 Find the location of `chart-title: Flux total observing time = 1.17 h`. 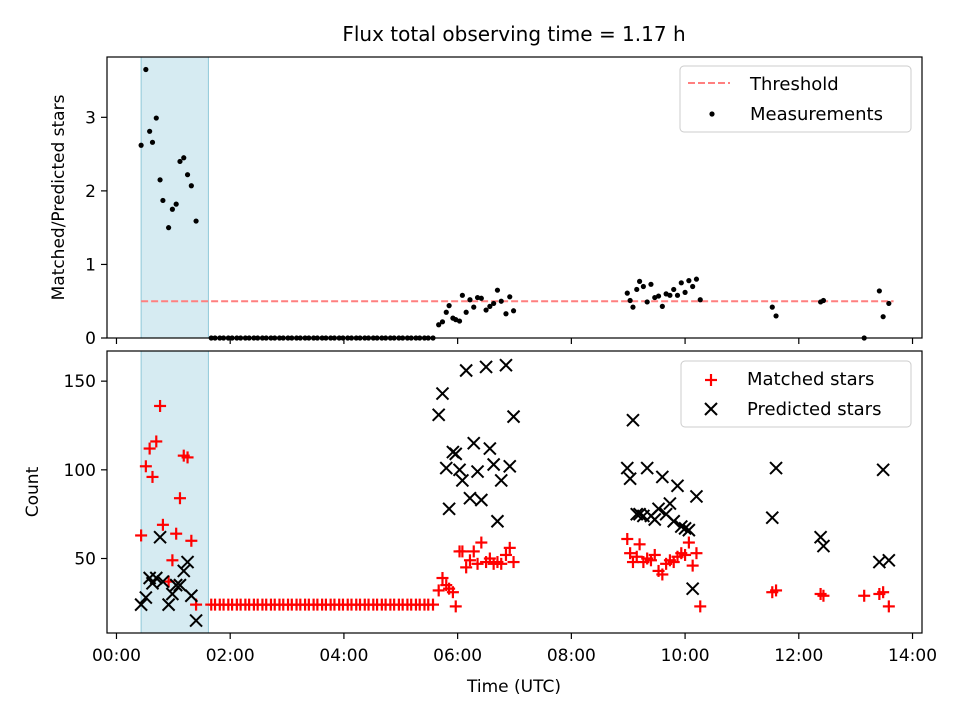

chart-title: Flux total observing time = 1.17 h is located at coordinates (513, 34).